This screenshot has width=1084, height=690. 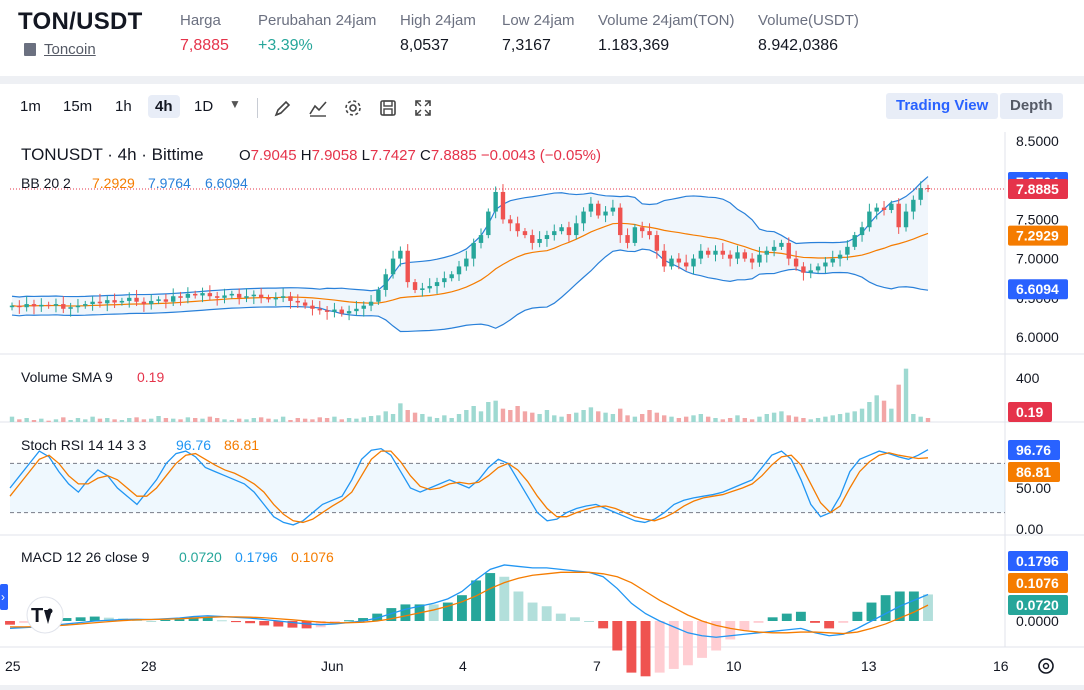 What do you see at coordinates (438, 20) in the screenshot?
I see `stat-label: High 24jam` at bounding box center [438, 20].